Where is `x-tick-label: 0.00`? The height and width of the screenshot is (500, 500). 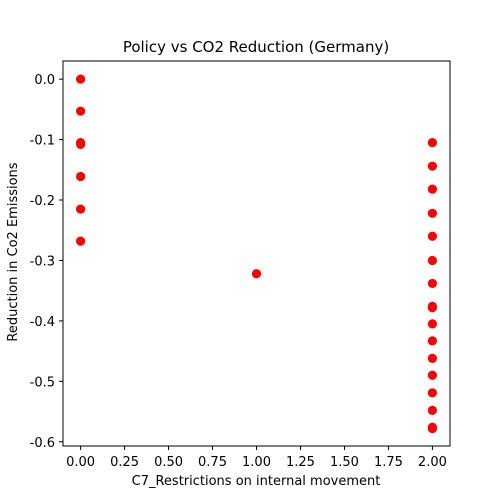 x-tick-label: 0.00 is located at coordinates (80, 462).